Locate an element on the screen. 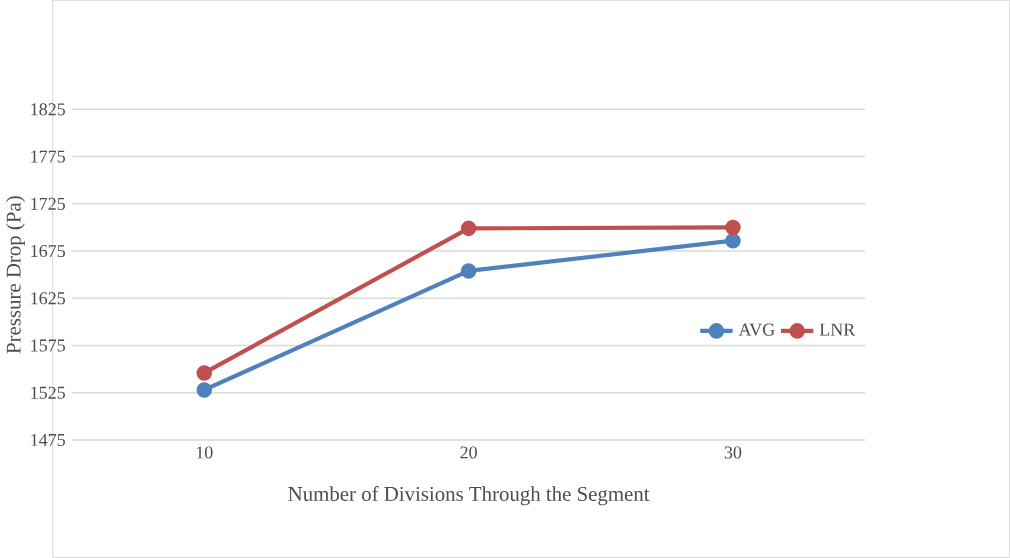 Image resolution: width=1010 pixels, height=558 pixels. y-tick-label: 1575 is located at coordinates (48, 345).